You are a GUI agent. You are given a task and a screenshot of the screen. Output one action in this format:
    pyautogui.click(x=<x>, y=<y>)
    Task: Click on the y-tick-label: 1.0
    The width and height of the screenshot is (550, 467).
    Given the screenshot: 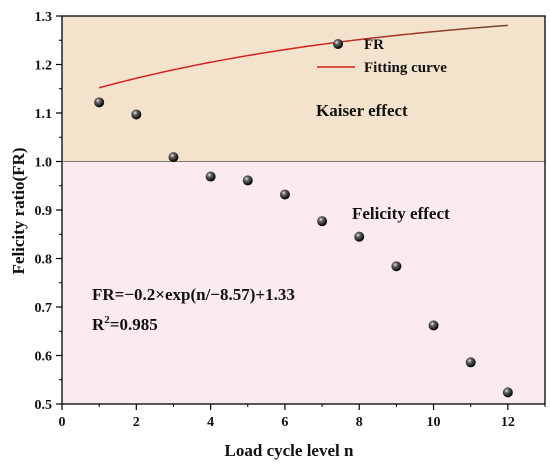 What is the action you would take?
    pyautogui.click(x=44, y=163)
    